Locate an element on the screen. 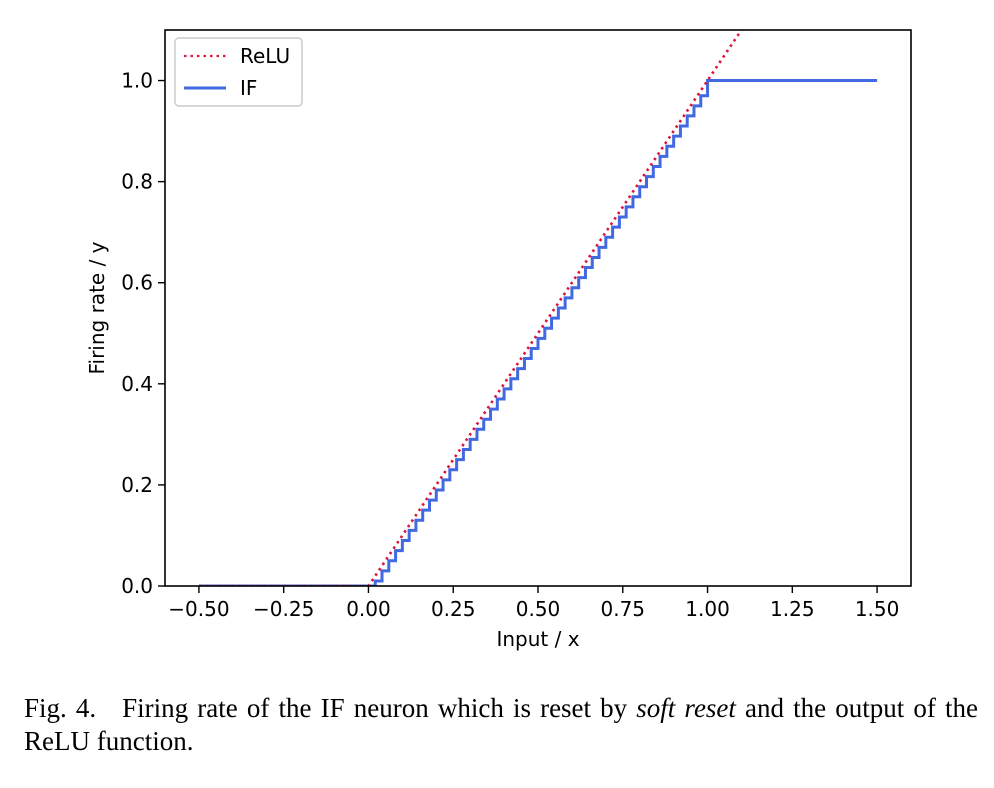 Image resolution: width=994 pixels, height=788 pixels. x-tick-label: −0.25 is located at coordinates (283, 609).